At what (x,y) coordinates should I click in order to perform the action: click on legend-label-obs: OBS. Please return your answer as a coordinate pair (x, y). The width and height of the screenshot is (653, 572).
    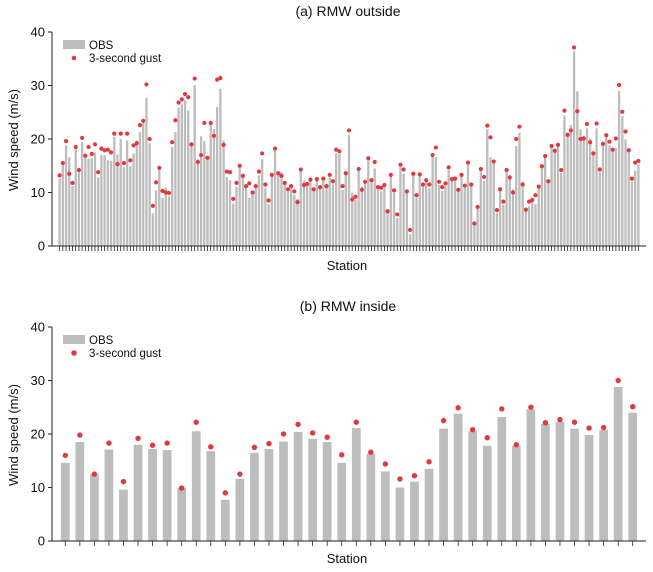
    Looking at the image, I should click on (101, 341).